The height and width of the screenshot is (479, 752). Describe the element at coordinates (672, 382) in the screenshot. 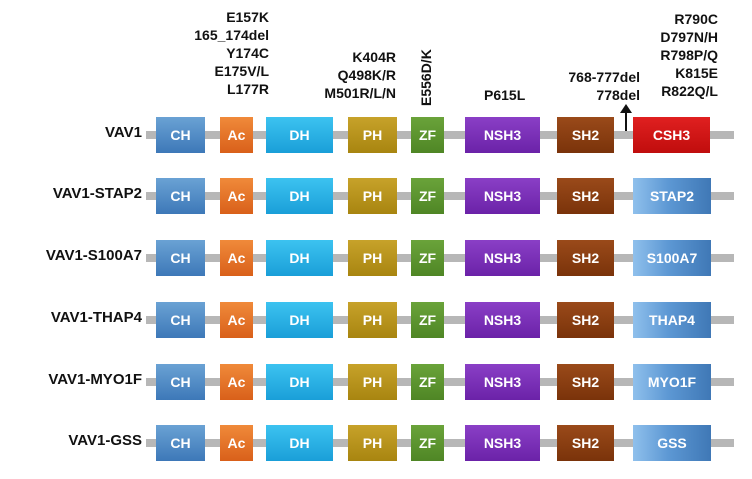

I see `fusion-partner-domain: MYO1F` at that location.